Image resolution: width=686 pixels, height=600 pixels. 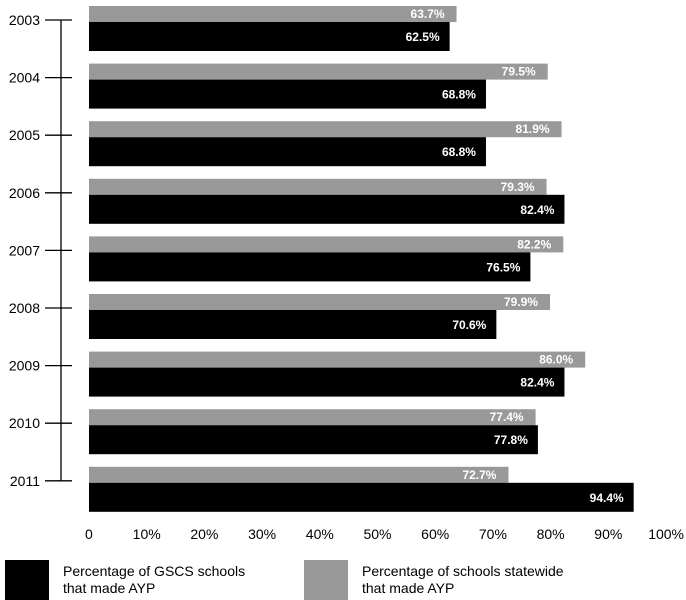 I want to click on y-tick-label: 2009, so click(x=24, y=366).